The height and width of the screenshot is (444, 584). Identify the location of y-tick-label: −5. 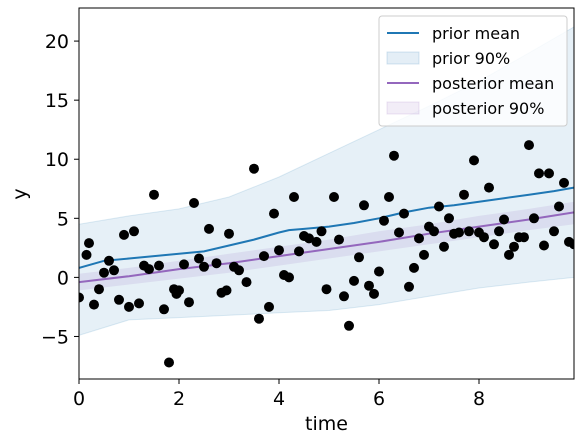
(55, 337).